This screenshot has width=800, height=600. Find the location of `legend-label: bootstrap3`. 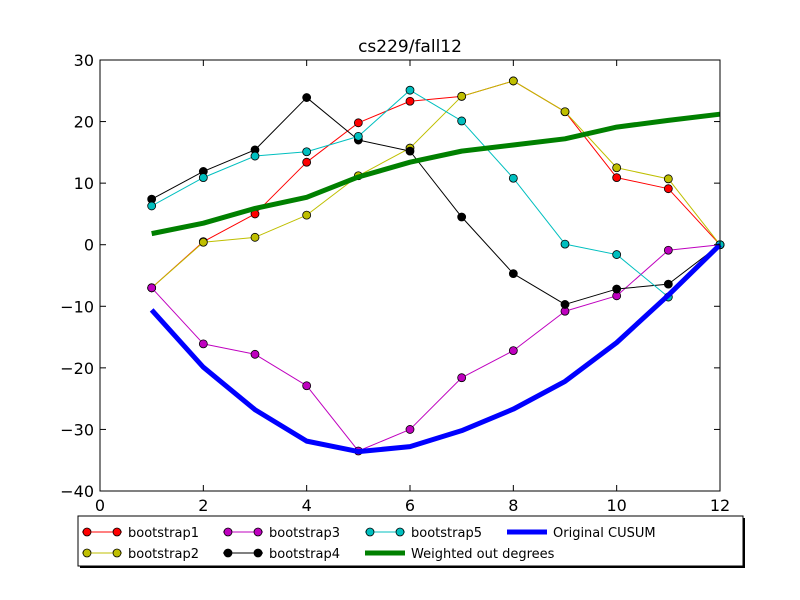

legend-label: bootstrap3 is located at coordinates (304, 533).